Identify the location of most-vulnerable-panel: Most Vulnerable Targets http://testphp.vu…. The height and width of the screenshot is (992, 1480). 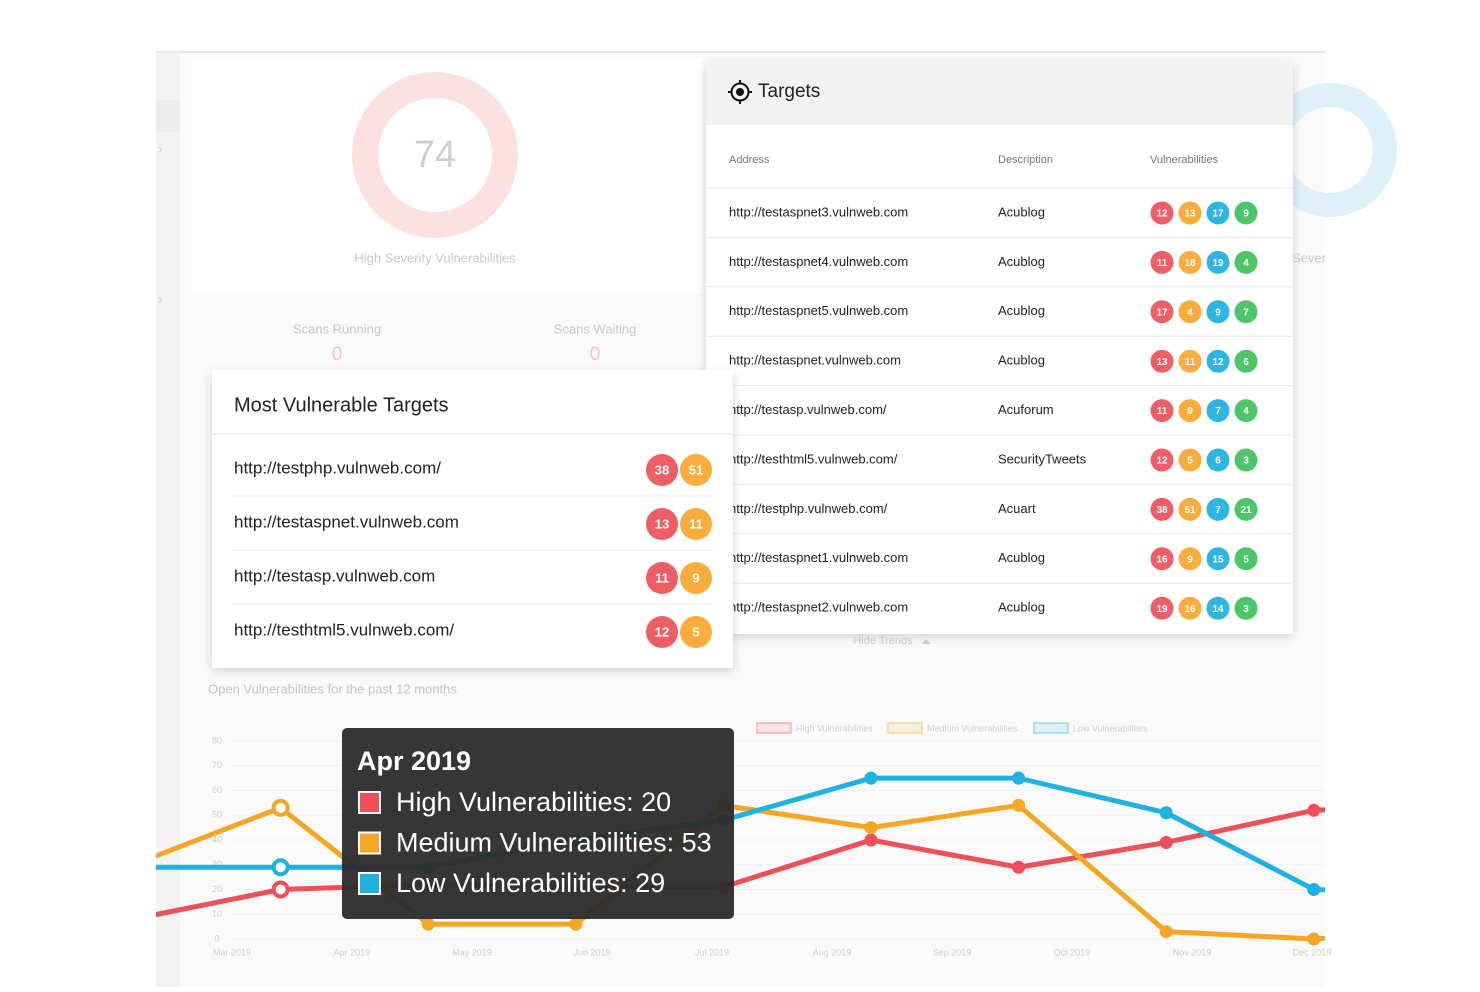
(472, 519).